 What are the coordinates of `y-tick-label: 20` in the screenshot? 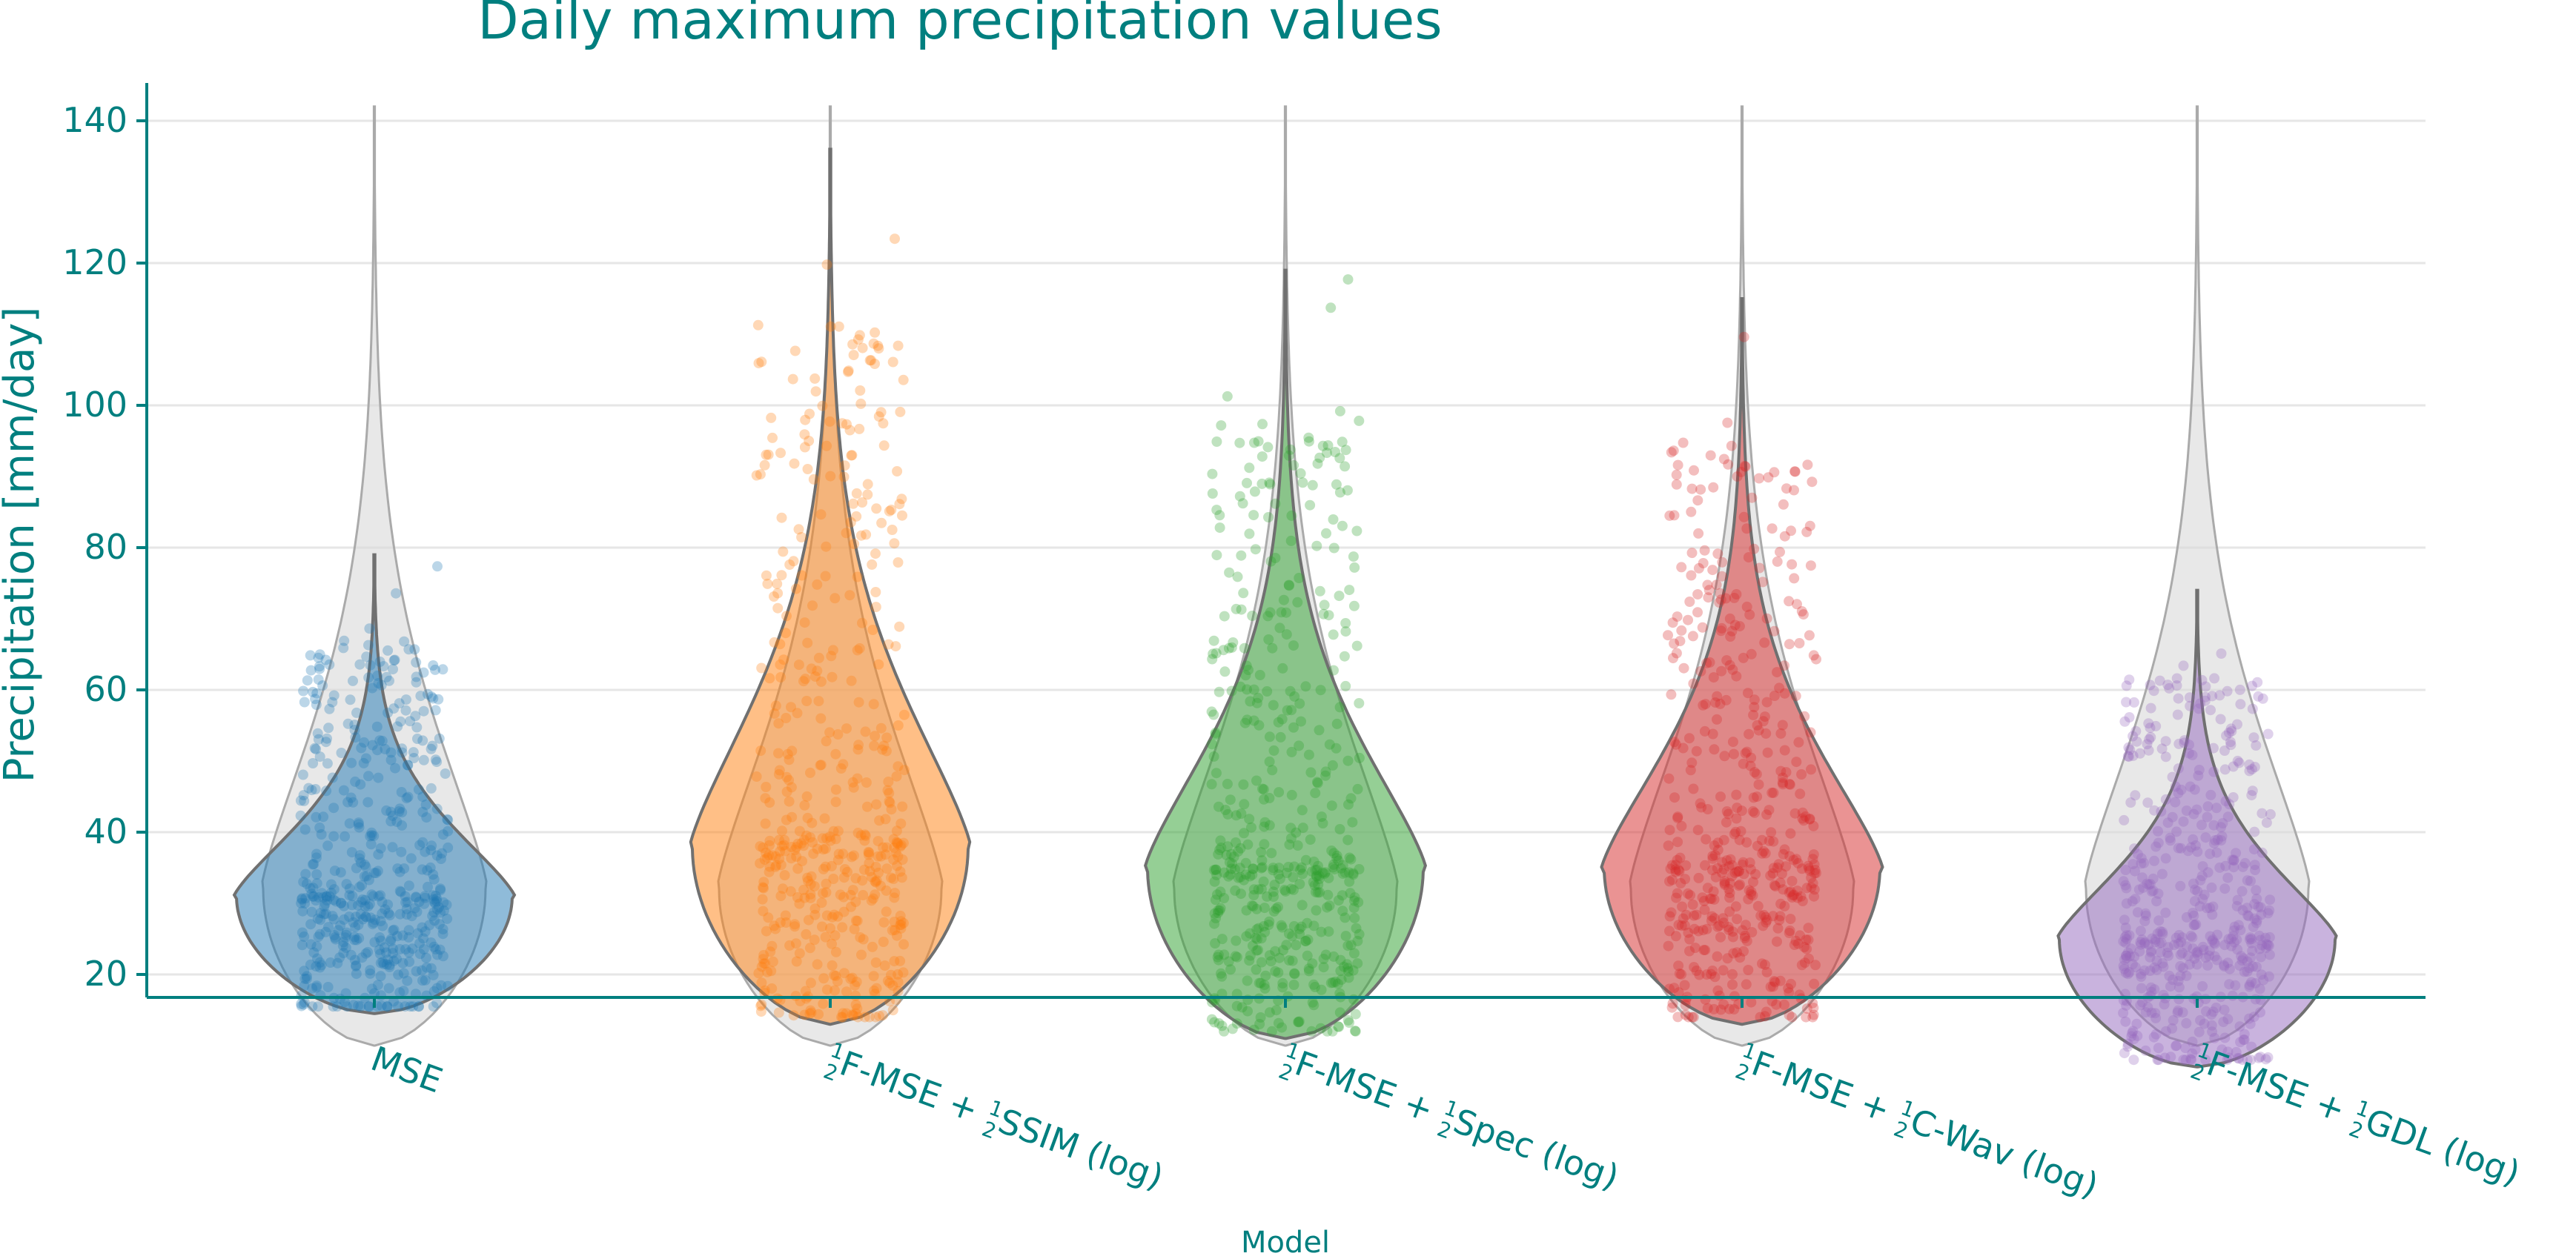 It's located at (106, 974).